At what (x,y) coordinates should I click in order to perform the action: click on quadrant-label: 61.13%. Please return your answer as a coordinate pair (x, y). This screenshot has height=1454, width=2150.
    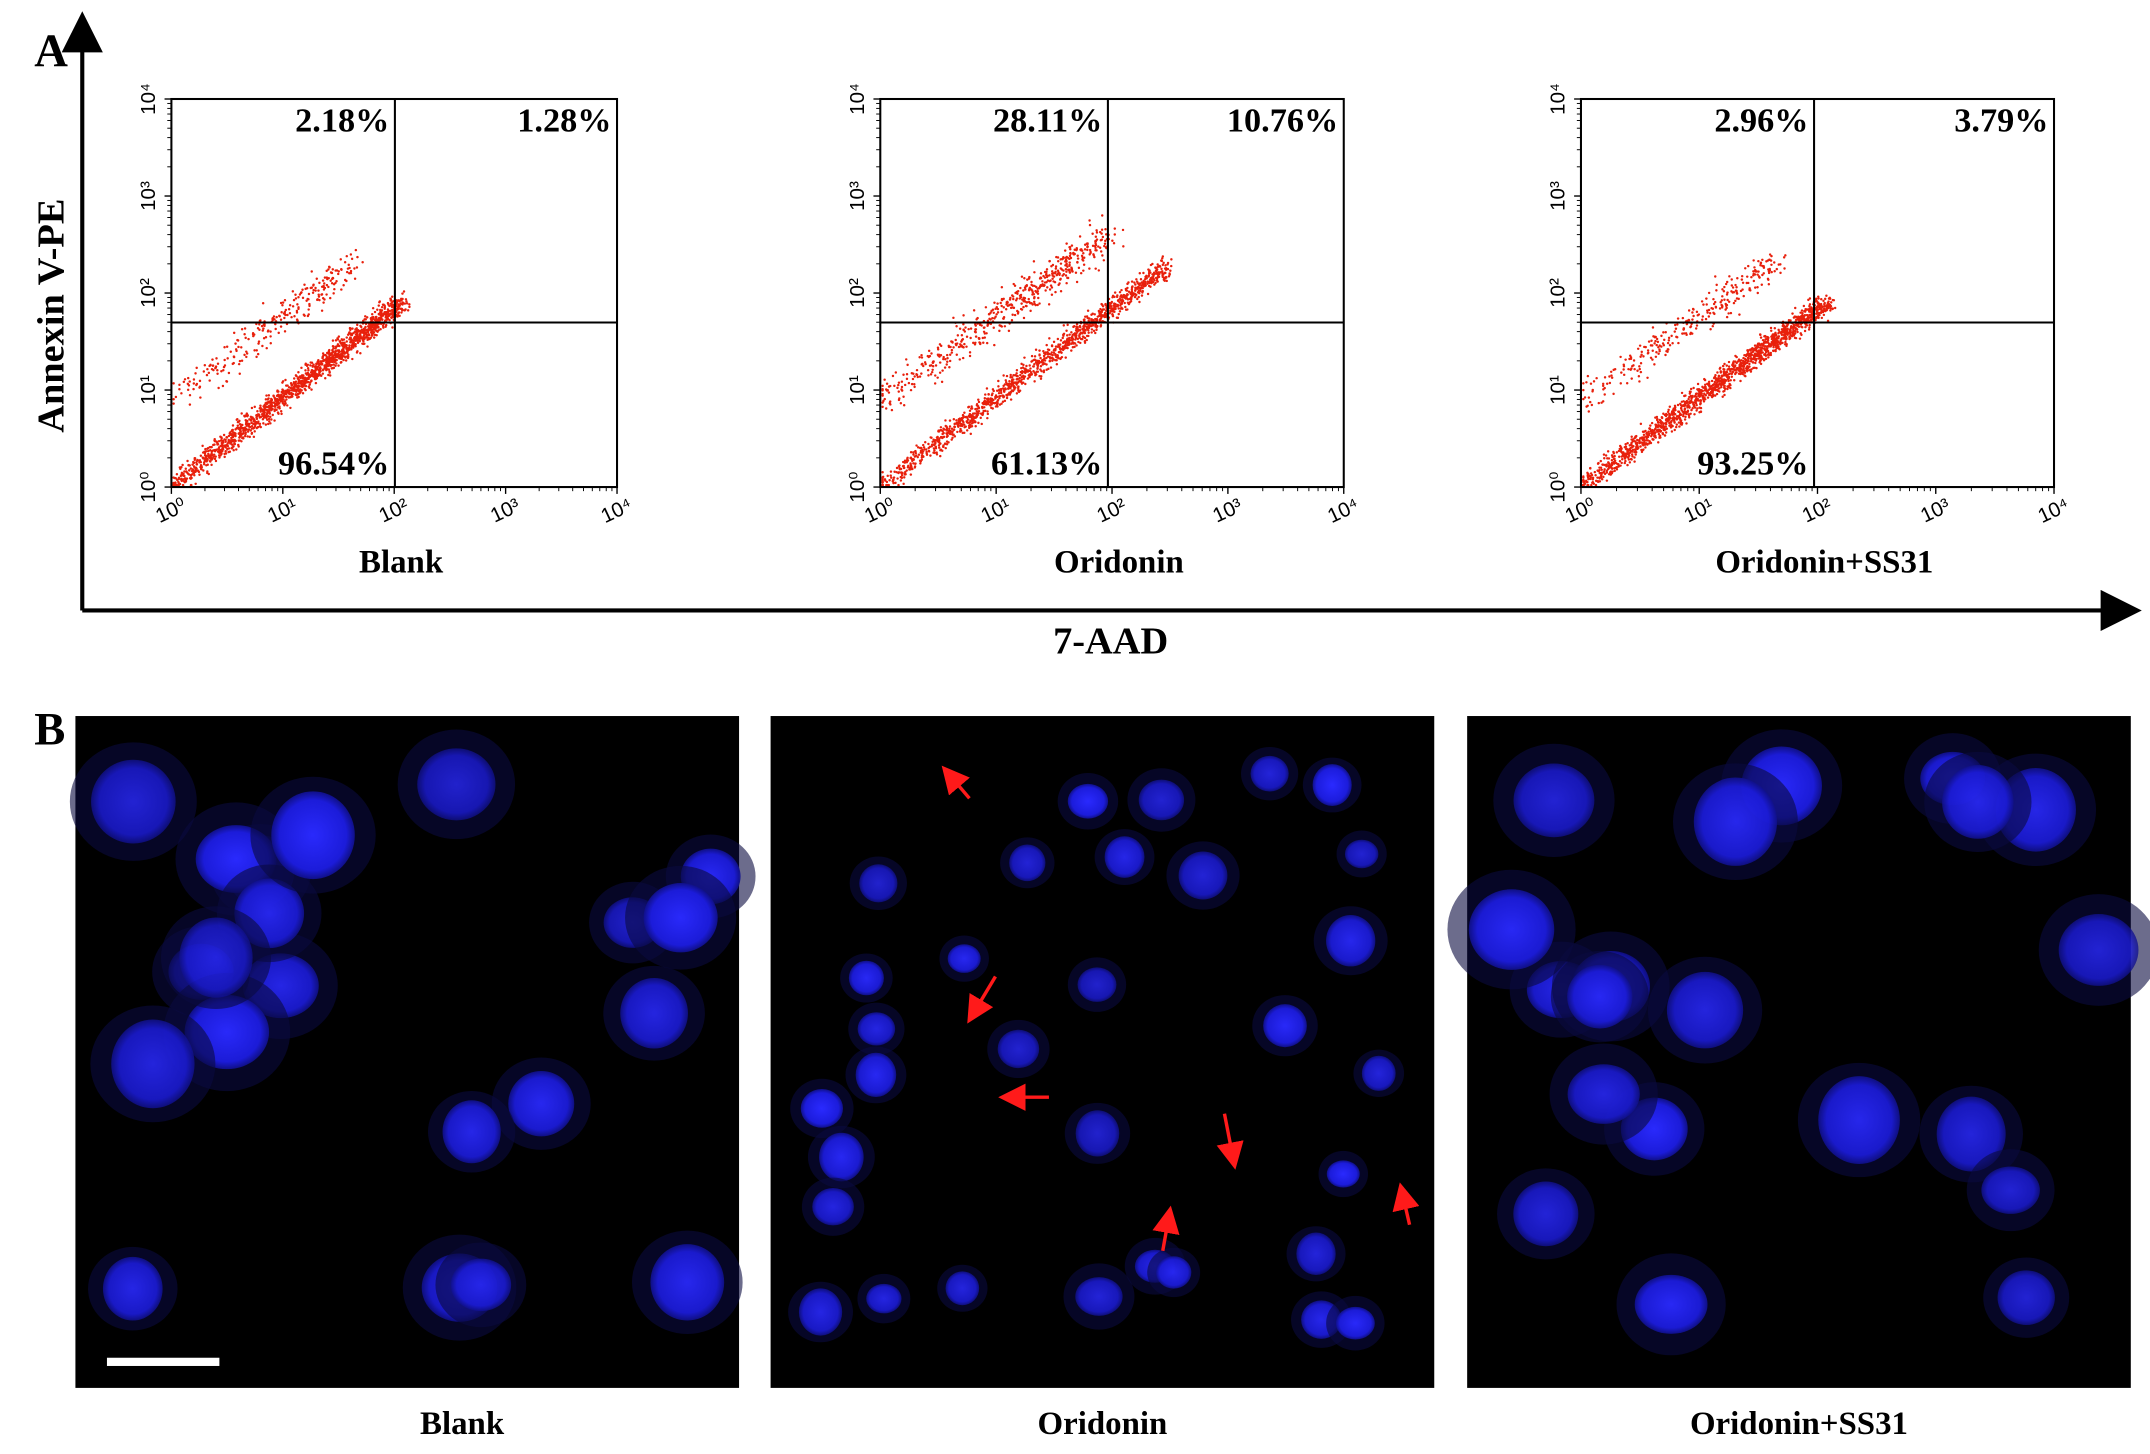
    Looking at the image, I should click on (1046, 463).